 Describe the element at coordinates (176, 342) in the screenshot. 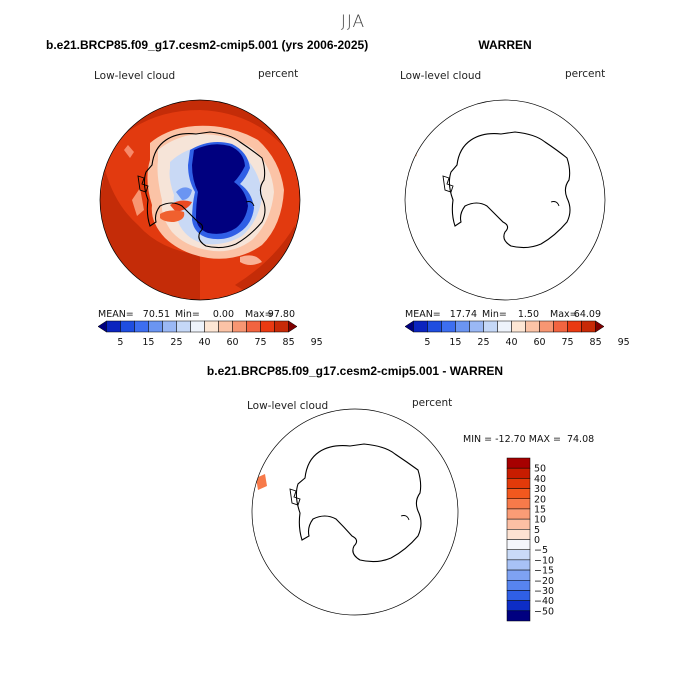

I see `panel-model-colorbar-tick-label: 25` at that location.